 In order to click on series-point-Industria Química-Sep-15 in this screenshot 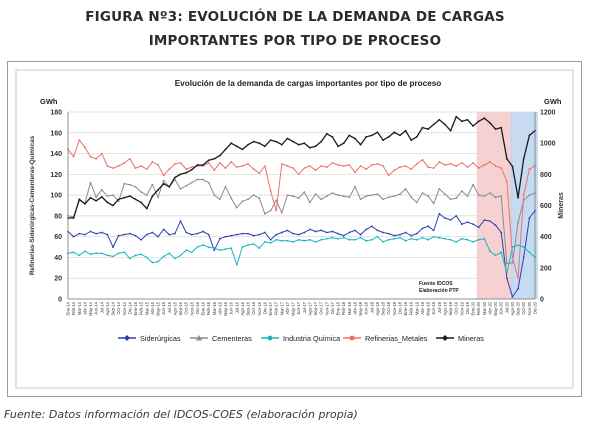, I will do `click(180, 255)`.